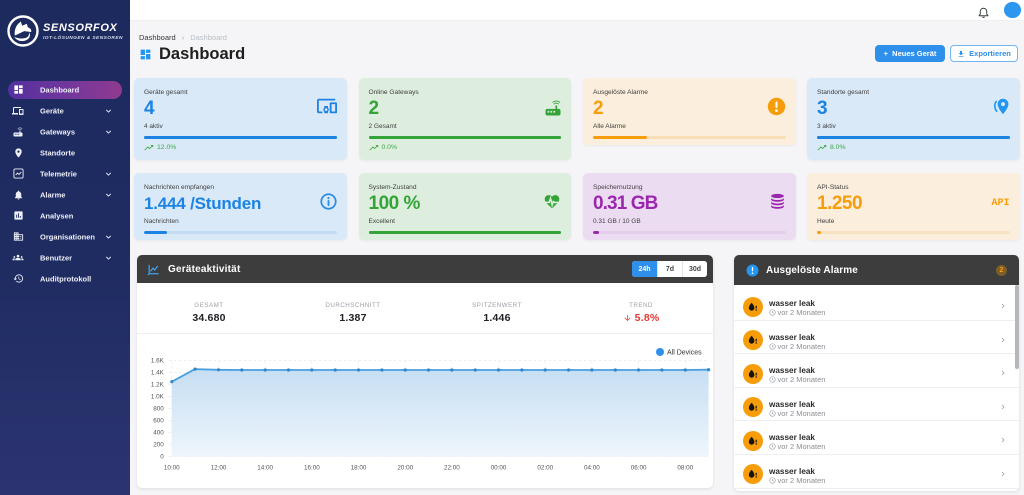 The height and width of the screenshot is (495, 1024). Describe the element at coordinates (452, 468) in the screenshot. I see `svg-text: 22:00` at that location.